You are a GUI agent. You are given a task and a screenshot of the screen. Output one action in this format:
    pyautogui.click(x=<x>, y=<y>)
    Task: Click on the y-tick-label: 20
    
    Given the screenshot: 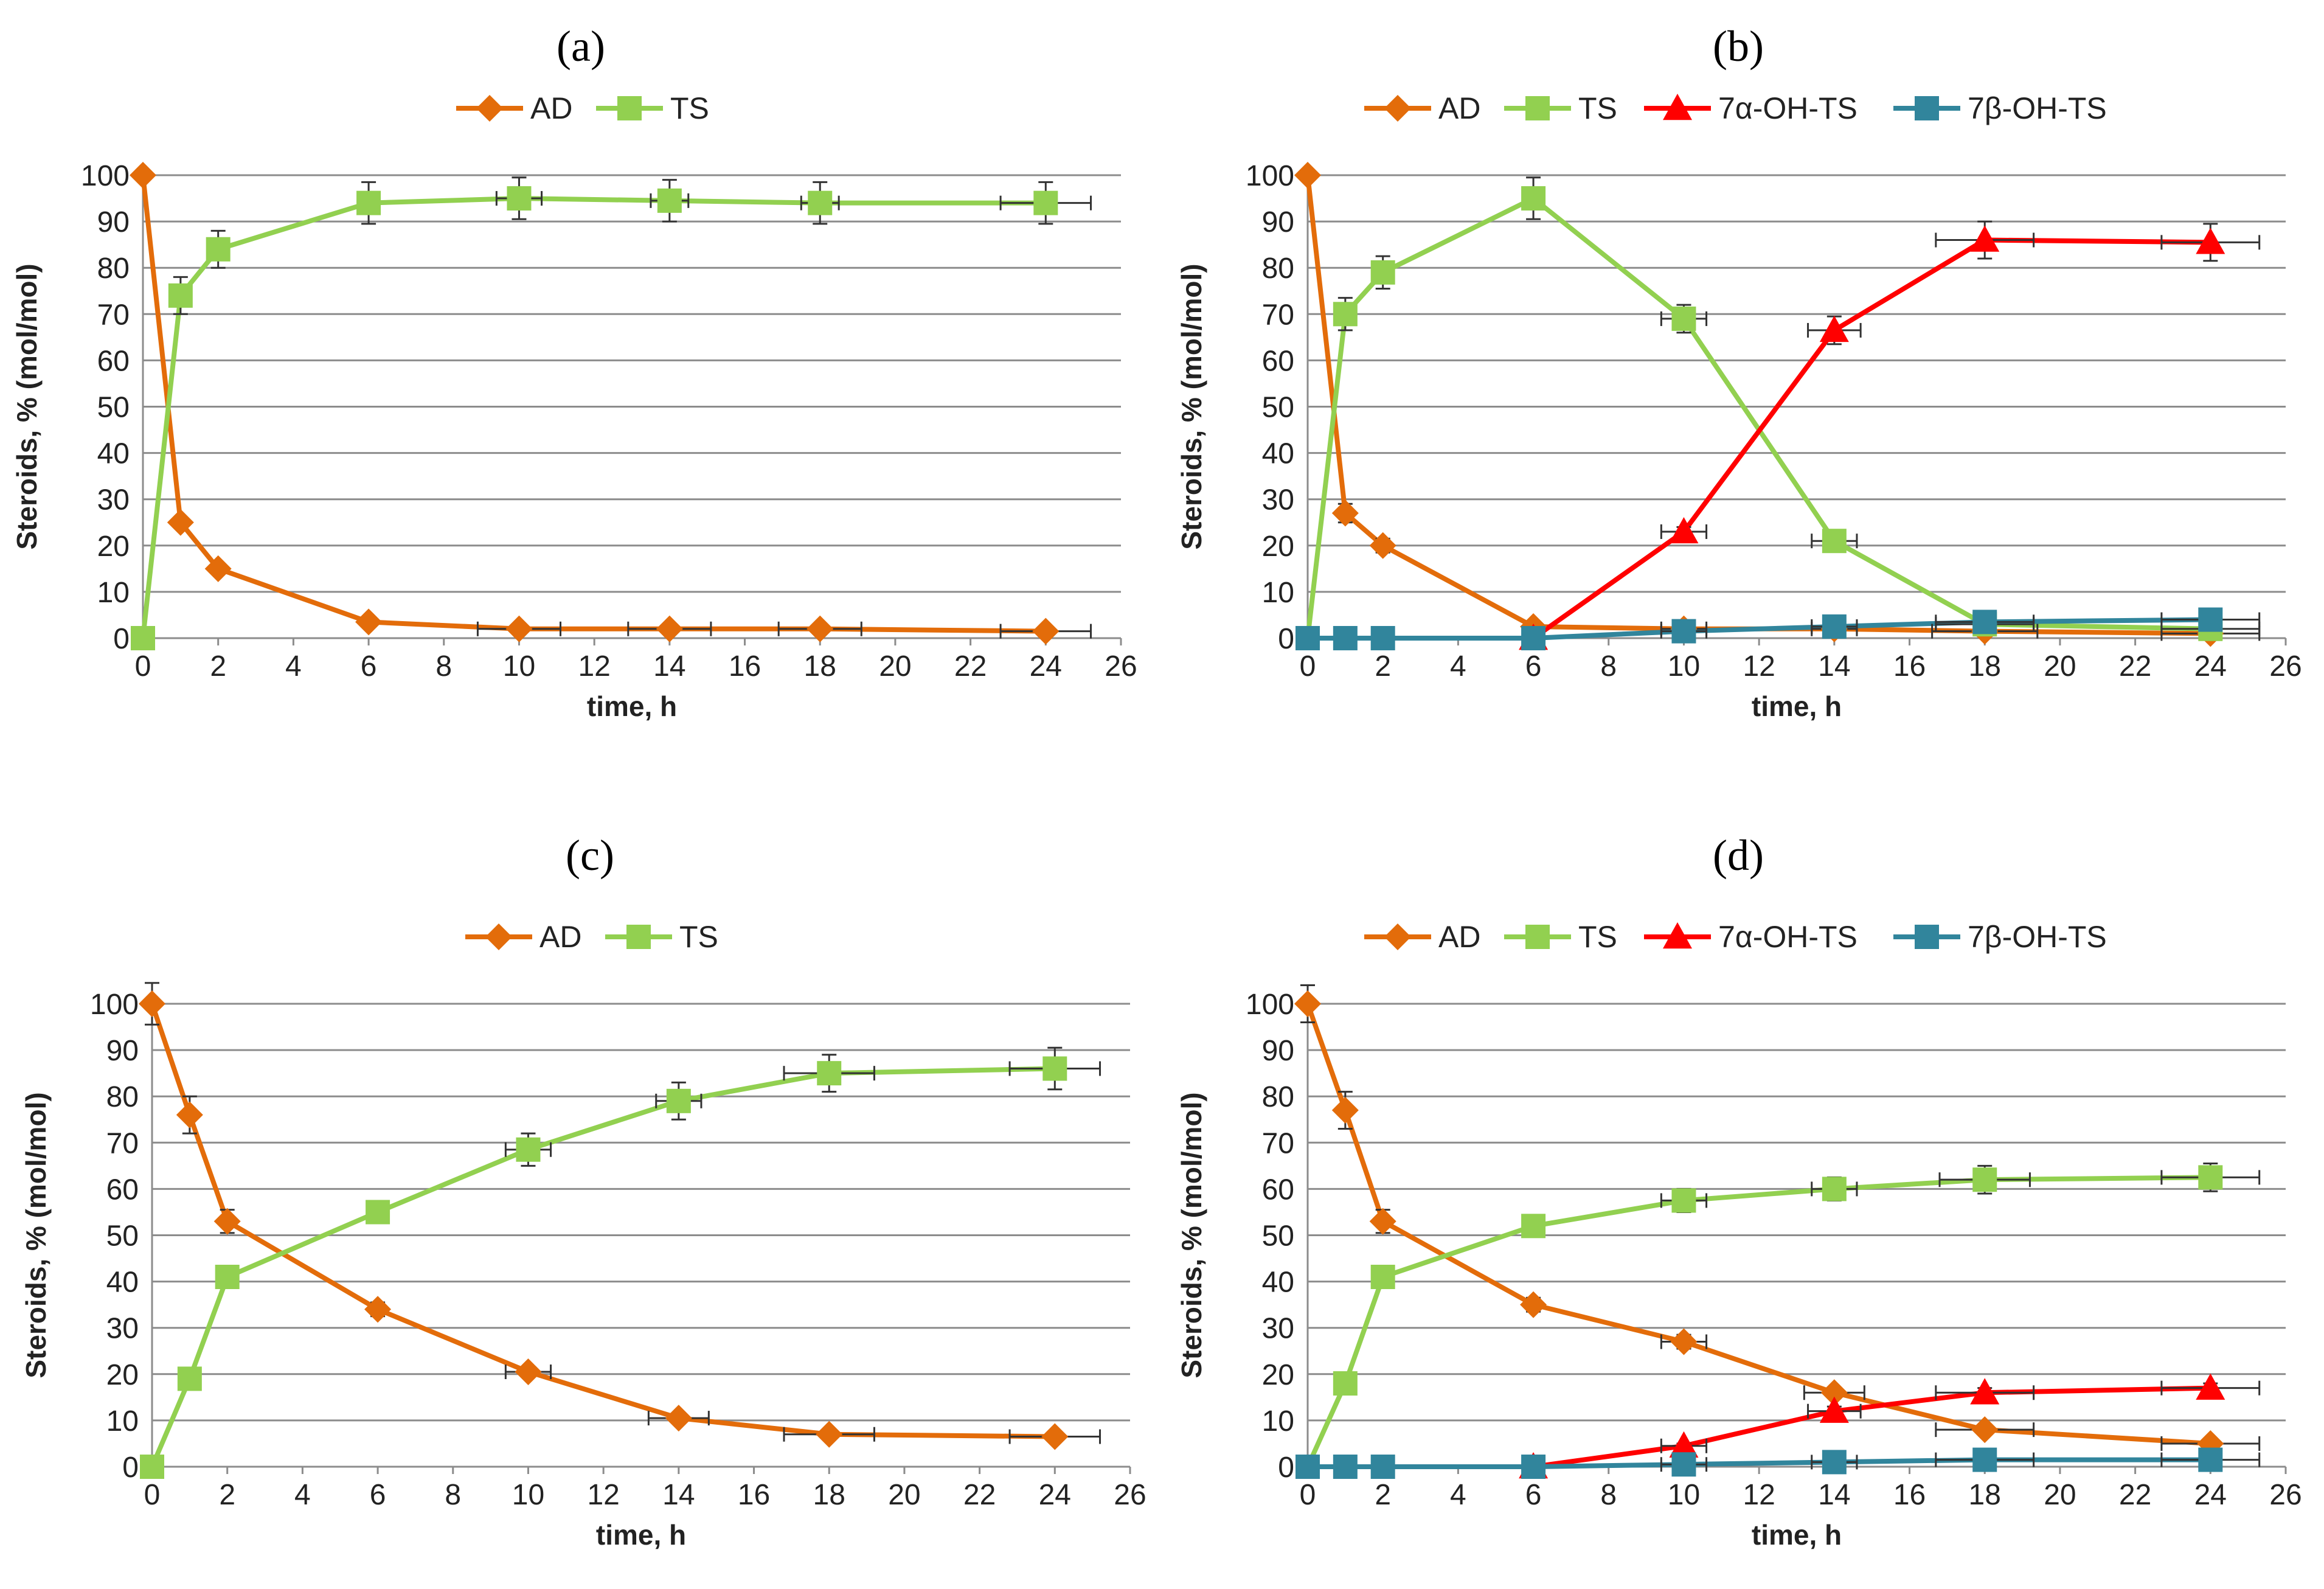 What is the action you would take?
    pyautogui.click(x=1278, y=546)
    